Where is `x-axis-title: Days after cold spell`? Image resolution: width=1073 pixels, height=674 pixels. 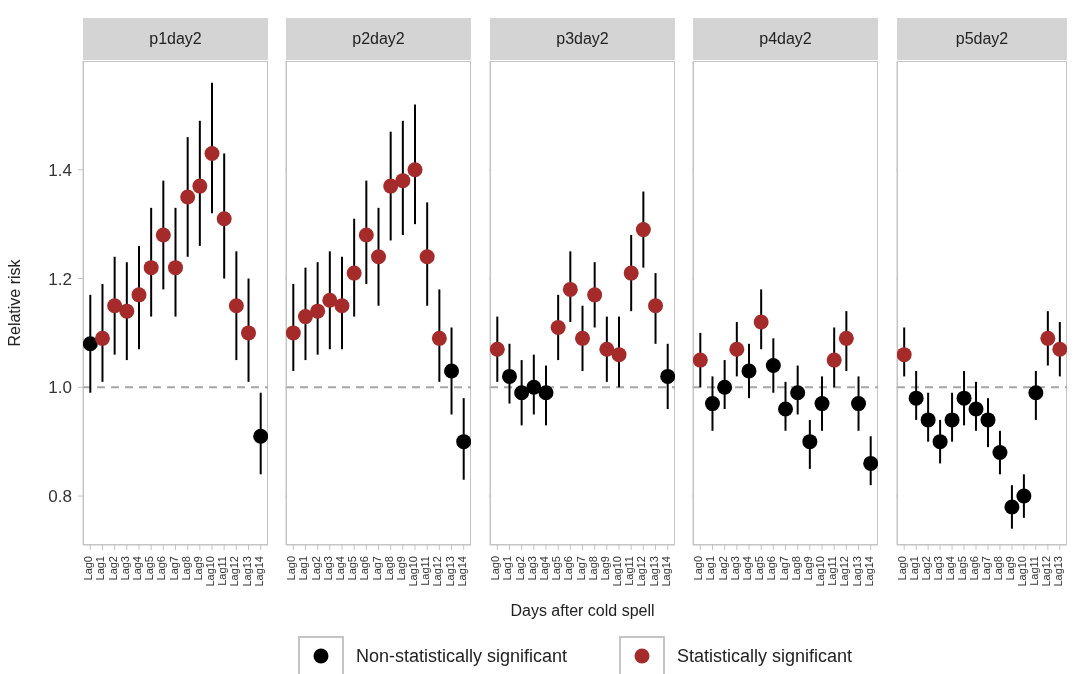 x-axis-title: Days after cold spell is located at coordinates (582, 611).